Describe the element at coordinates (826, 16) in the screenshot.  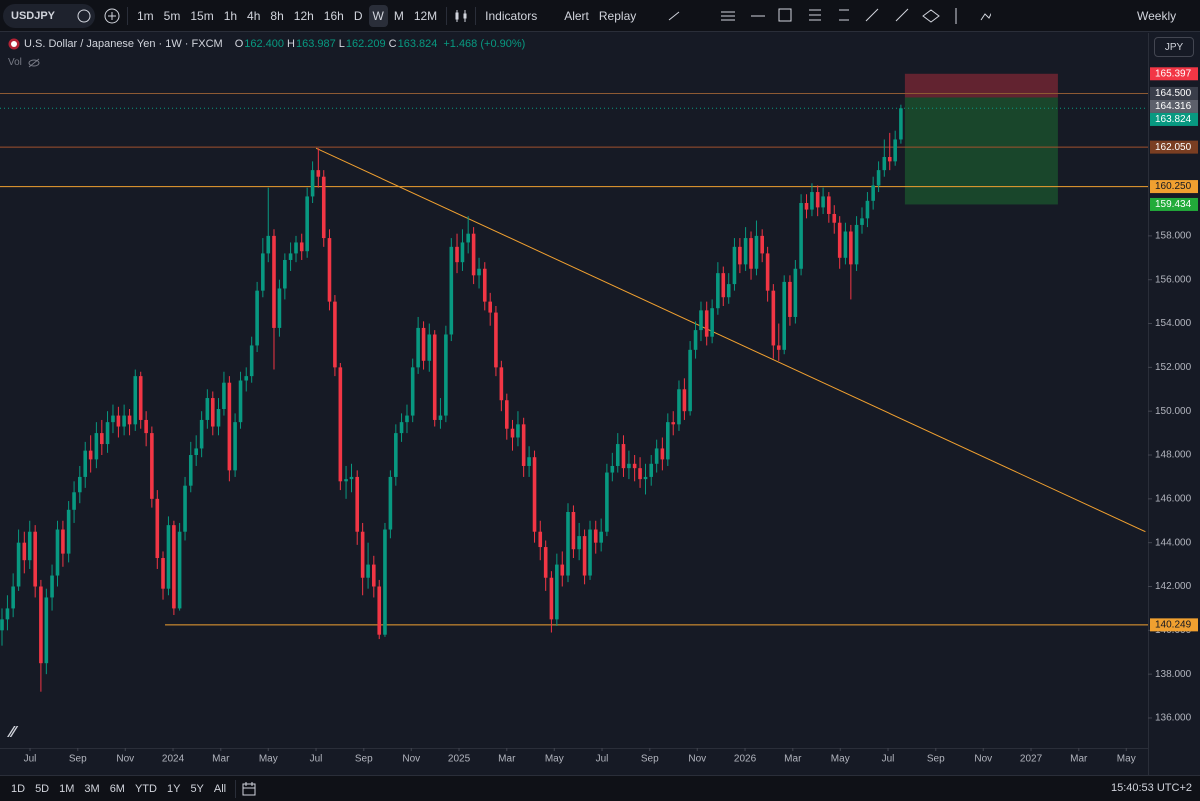
I see `drawing-tools` at that location.